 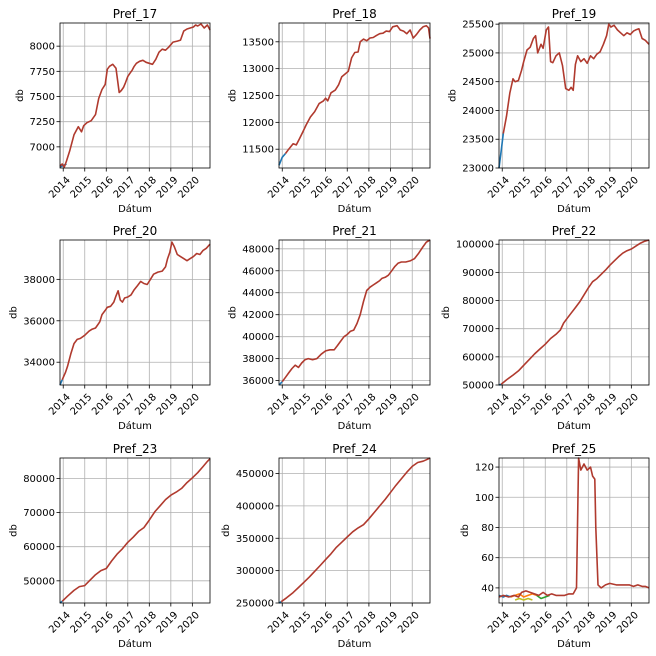 What do you see at coordinates (255, 604) in the screenshot?
I see `y-tick-label: 250000` at bounding box center [255, 604].